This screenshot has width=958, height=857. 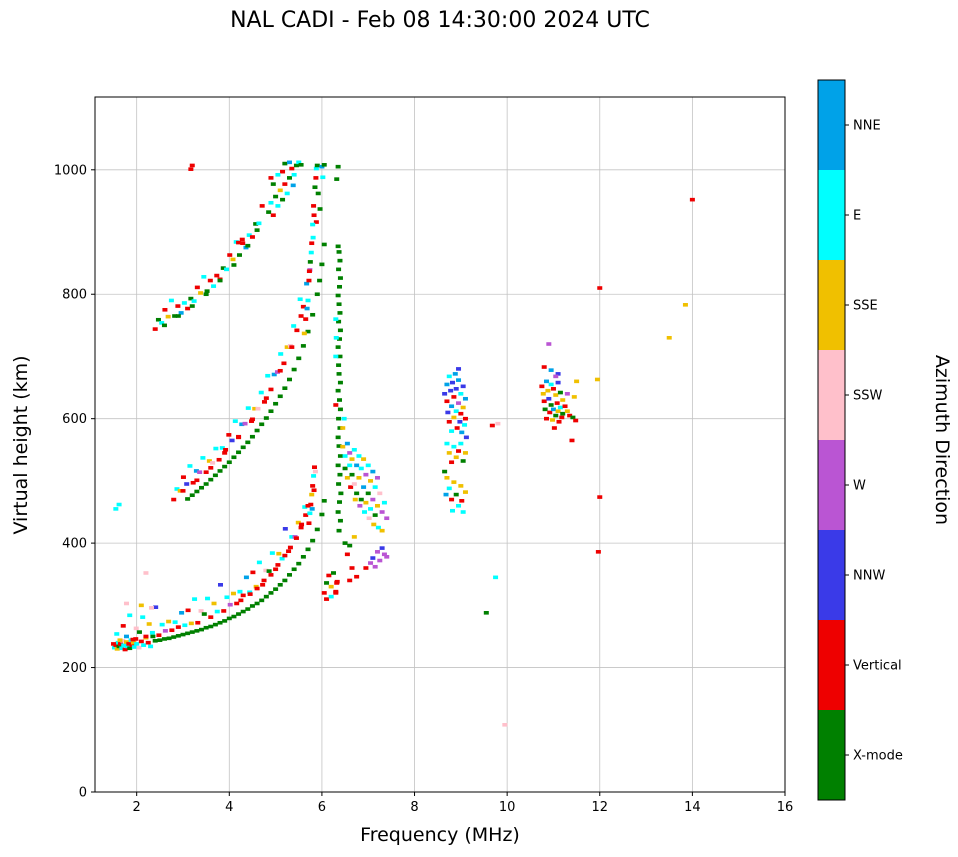 What do you see at coordinates (83, 793) in the screenshot?
I see `y-tick-label: 0` at bounding box center [83, 793].